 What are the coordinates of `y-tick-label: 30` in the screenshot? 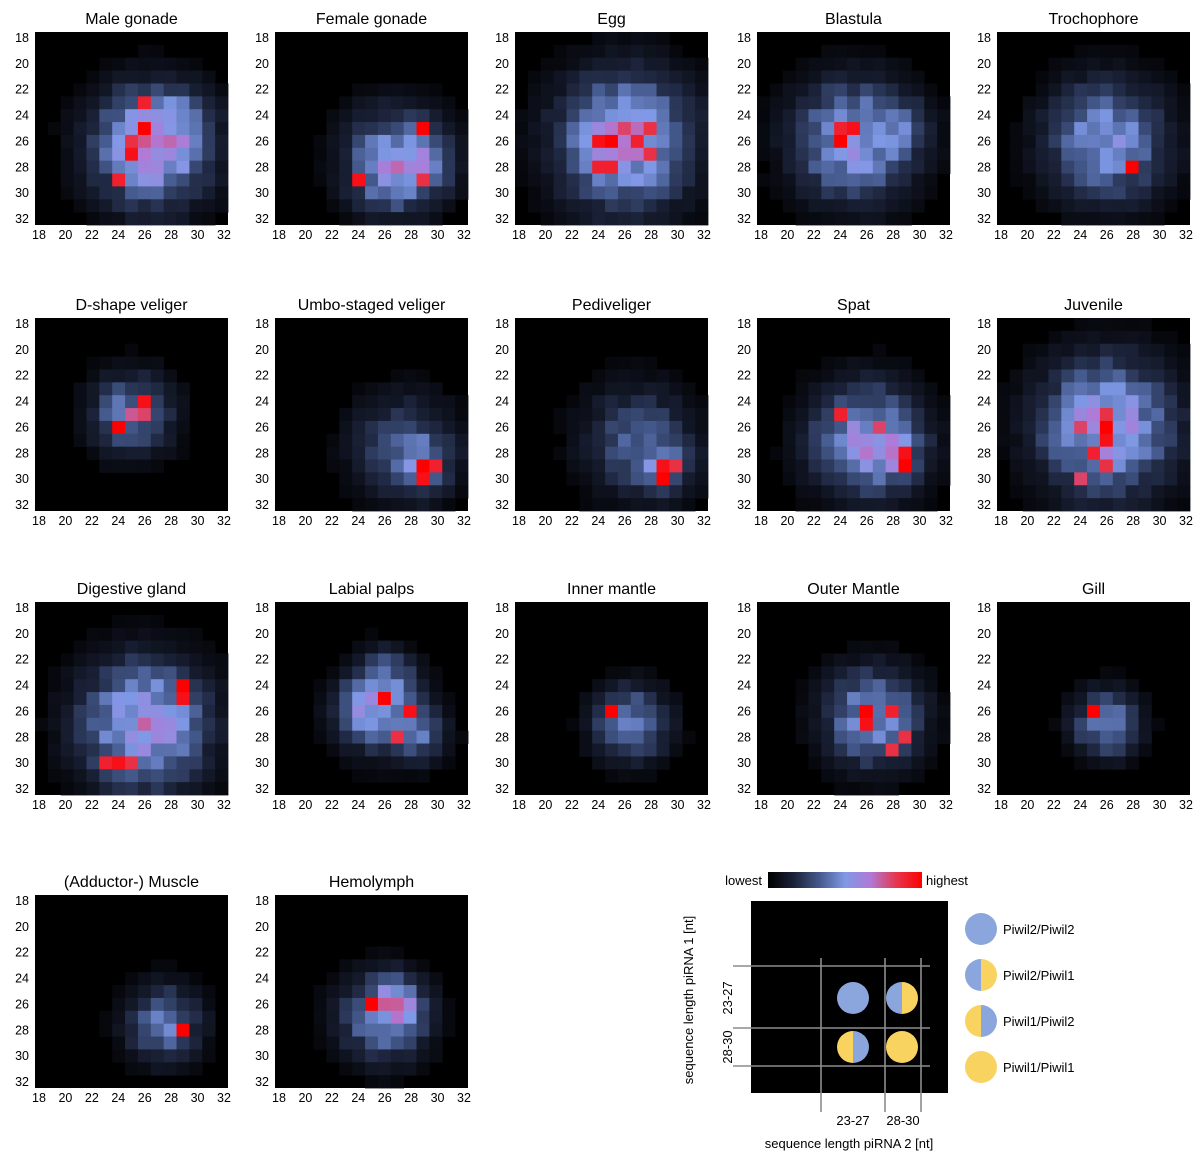 It's located at (262, 193).